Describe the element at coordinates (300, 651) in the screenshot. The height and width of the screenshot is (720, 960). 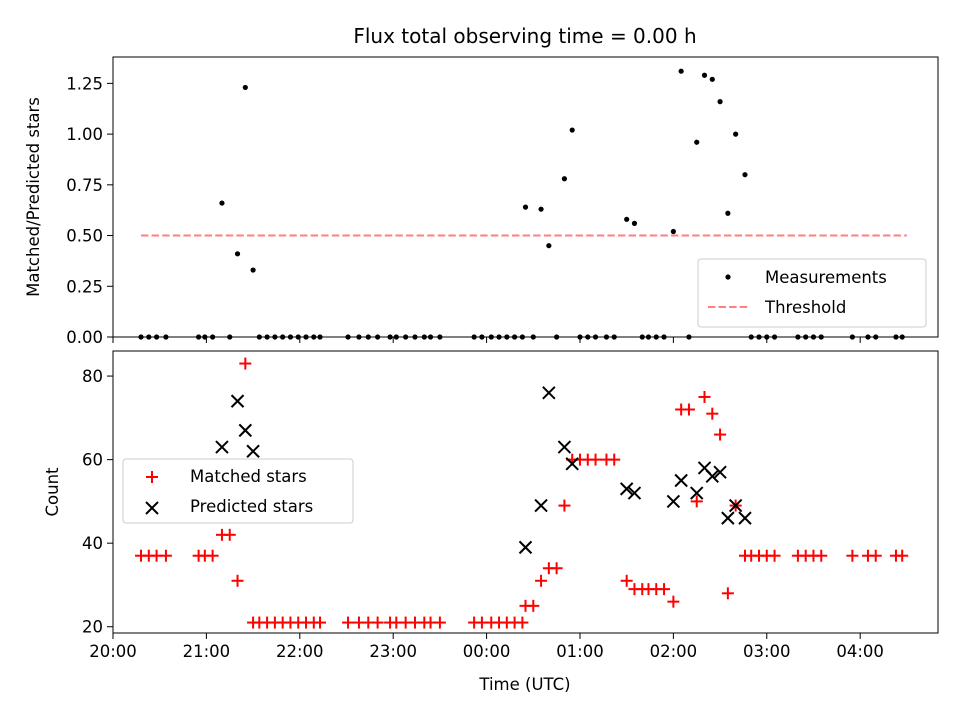
I see `x-tick-label: 22:00` at that location.